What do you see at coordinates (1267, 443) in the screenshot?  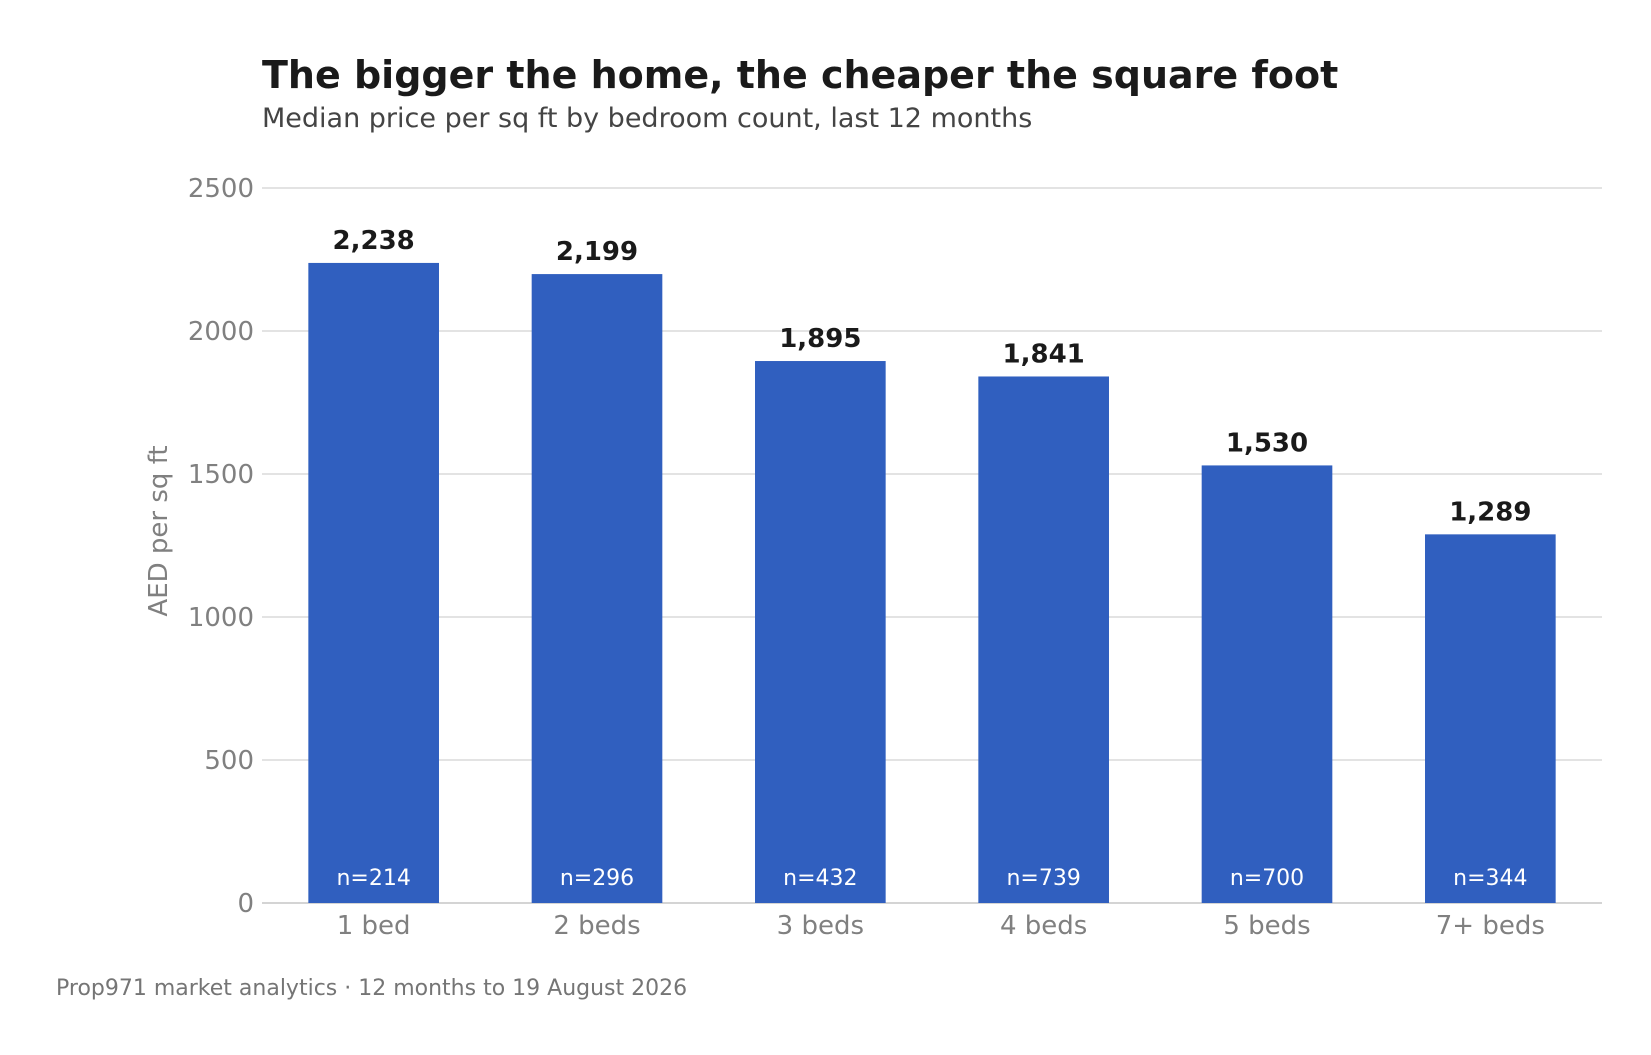 I see `value-label: 1,530` at bounding box center [1267, 443].